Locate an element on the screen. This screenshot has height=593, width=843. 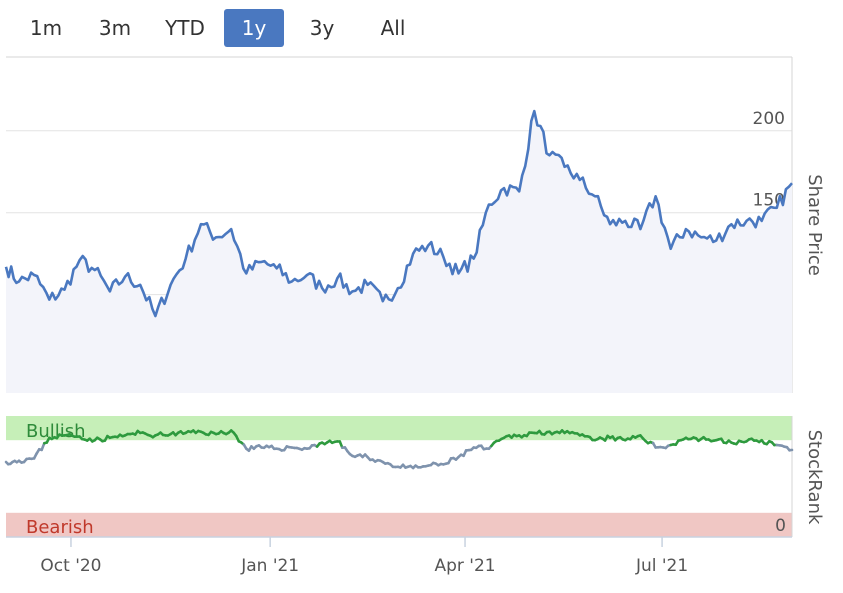
range-button-1m: 1m is located at coordinates (46, 28).